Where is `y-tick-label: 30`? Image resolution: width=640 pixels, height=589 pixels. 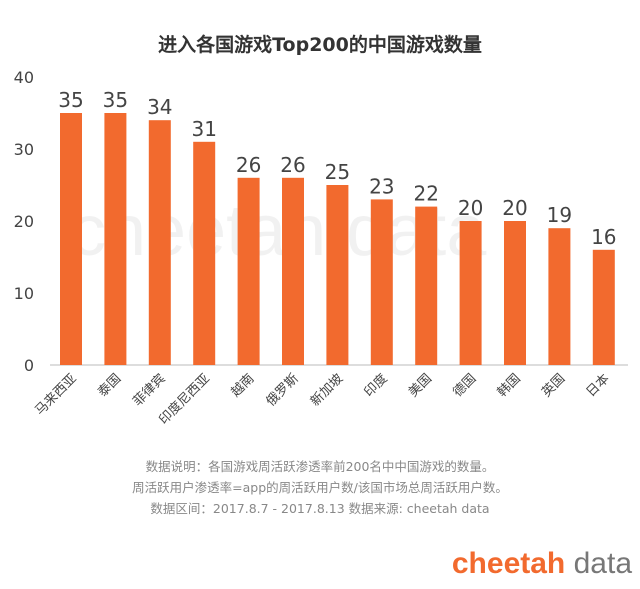
y-tick-label: 30 is located at coordinates (24, 149).